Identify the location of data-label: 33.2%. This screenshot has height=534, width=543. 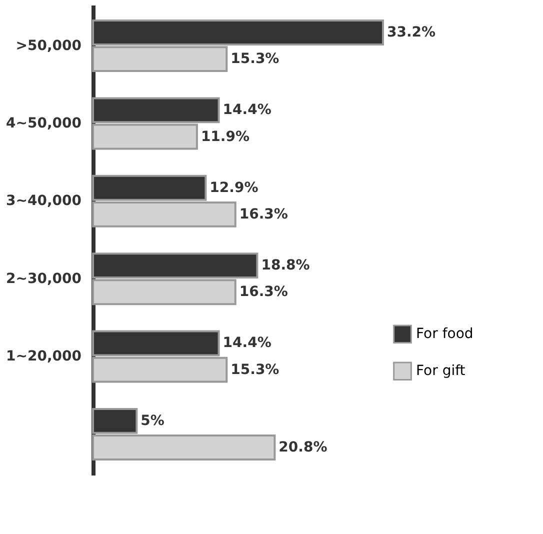
(411, 32).